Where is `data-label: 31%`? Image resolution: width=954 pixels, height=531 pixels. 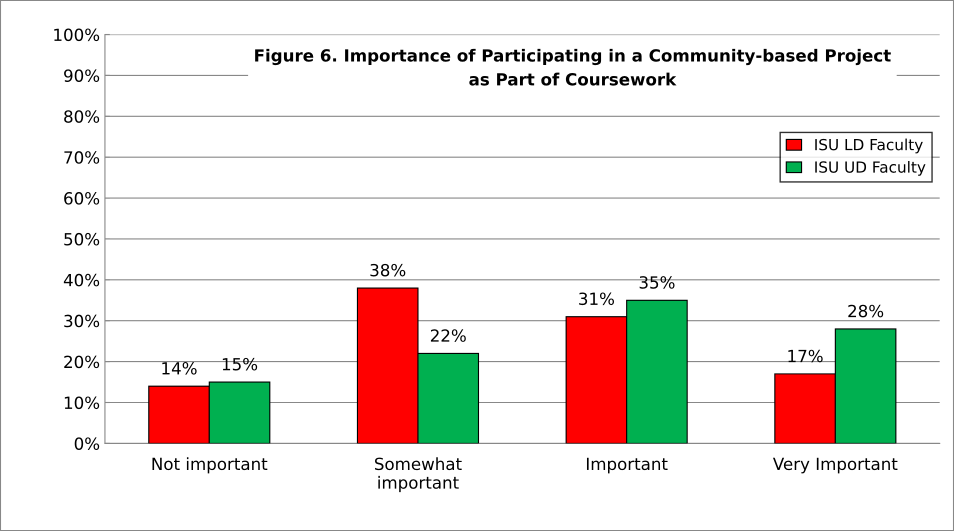
data-label: 31% is located at coordinates (596, 299).